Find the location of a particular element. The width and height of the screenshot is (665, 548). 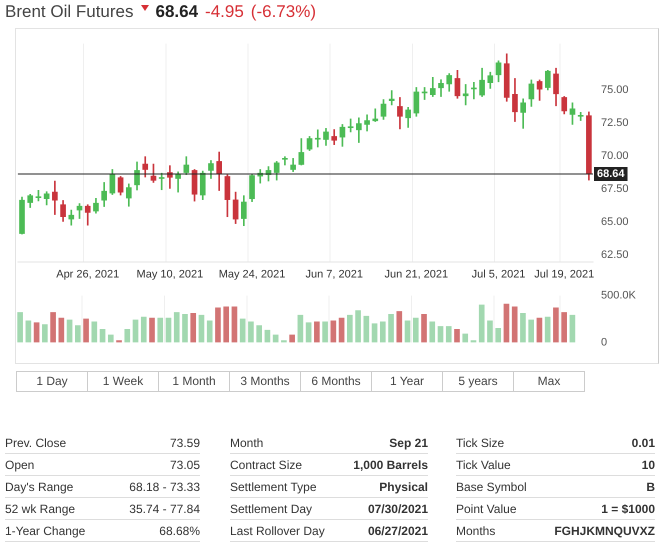

ref-line-label: 68.64 is located at coordinates (611, 174).